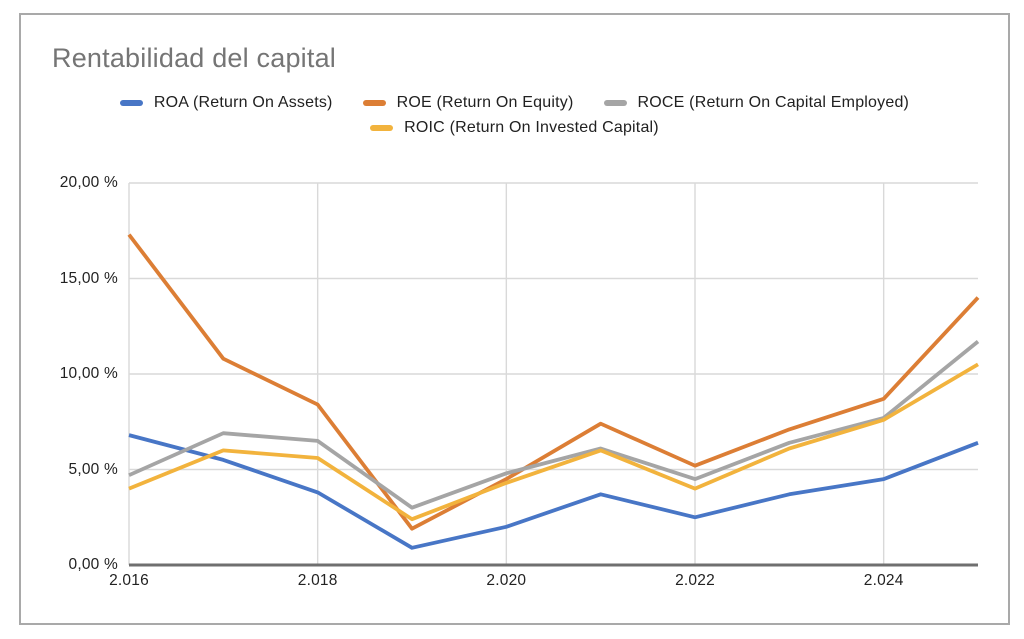 The image size is (1024, 639). I want to click on roce-series-label: ROCE (Return On Capital Employed), so click(773, 102).